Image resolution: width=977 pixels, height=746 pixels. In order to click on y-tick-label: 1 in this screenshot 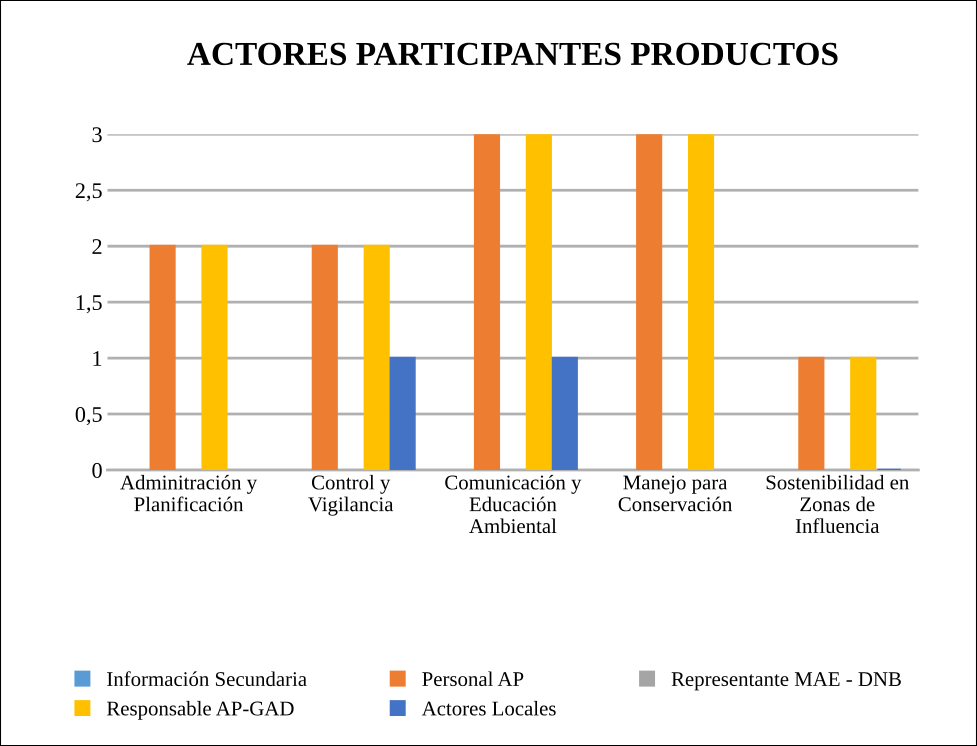, I will do `click(97, 358)`.